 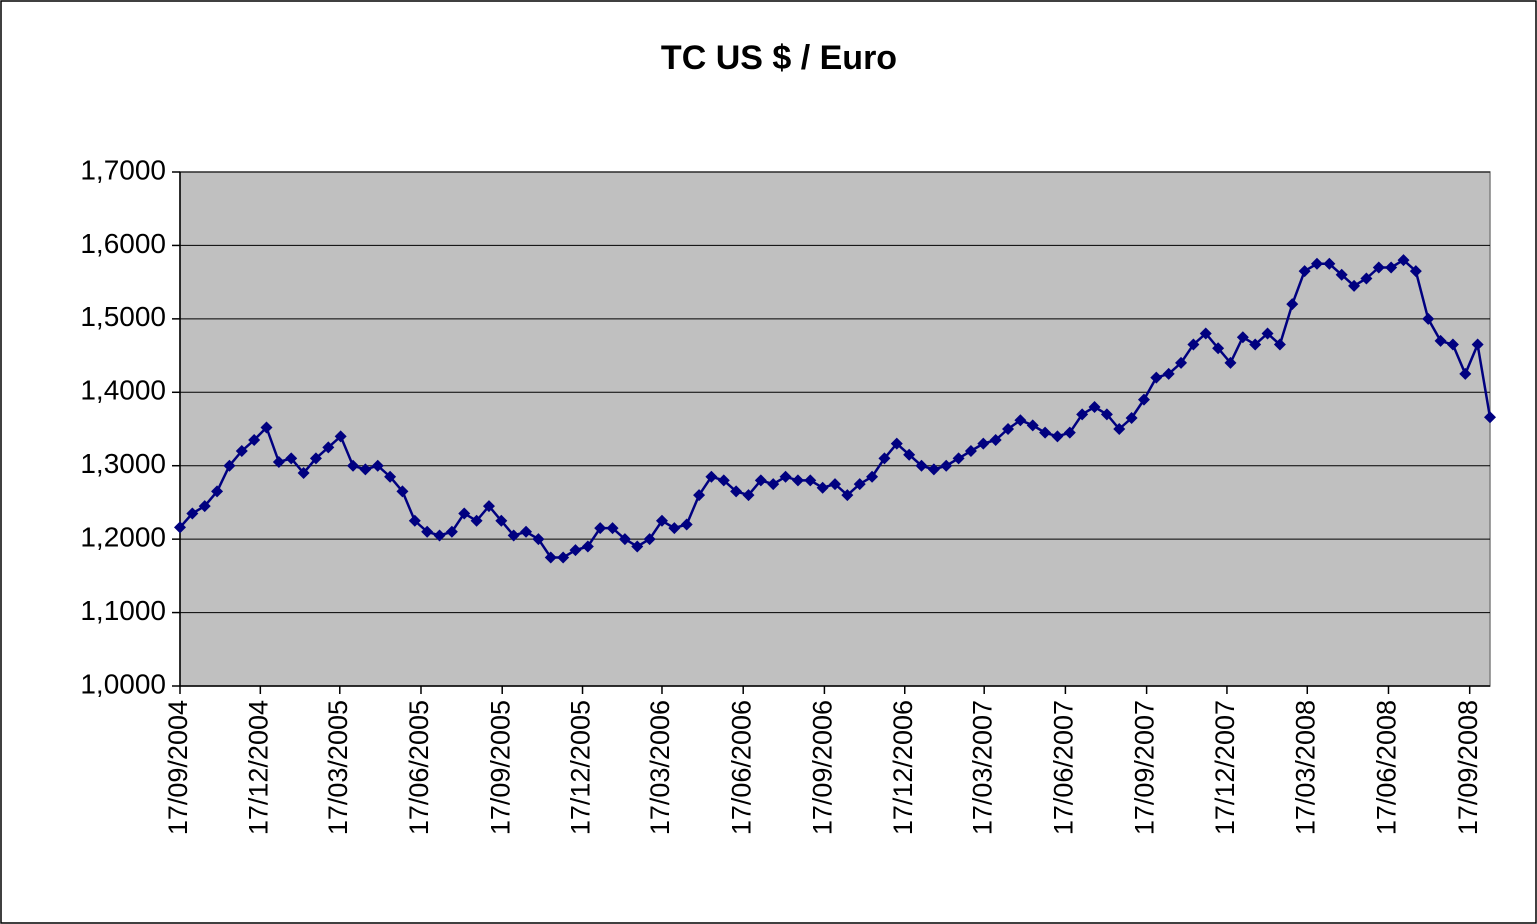 What do you see at coordinates (823, 767) in the screenshot?
I see `x-tick-label: 17/09/2006` at bounding box center [823, 767].